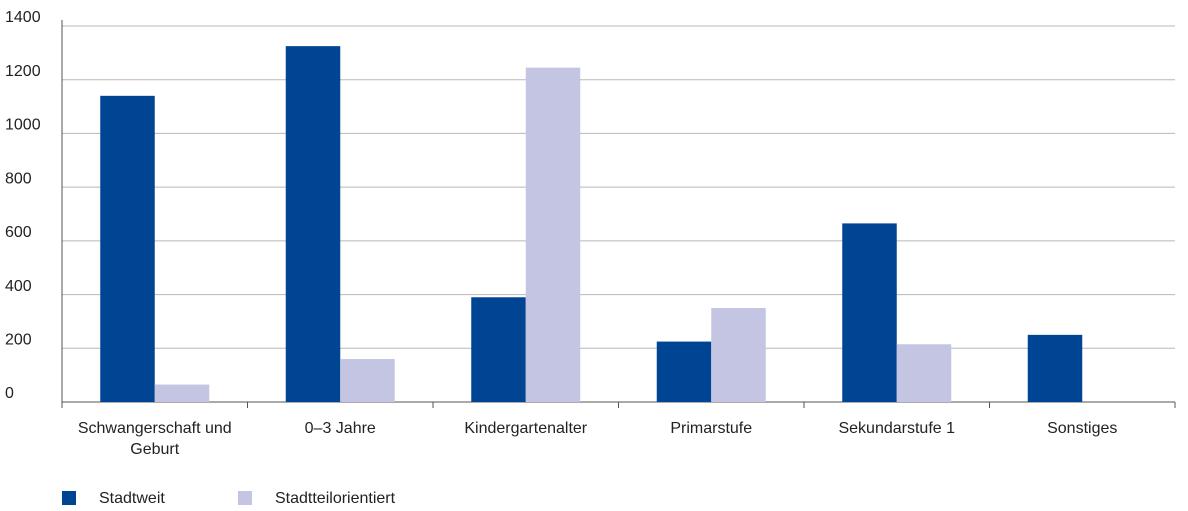 Image resolution: width=1188 pixels, height=511 pixels. I want to click on y-tick-label: 1400, so click(23, 17).